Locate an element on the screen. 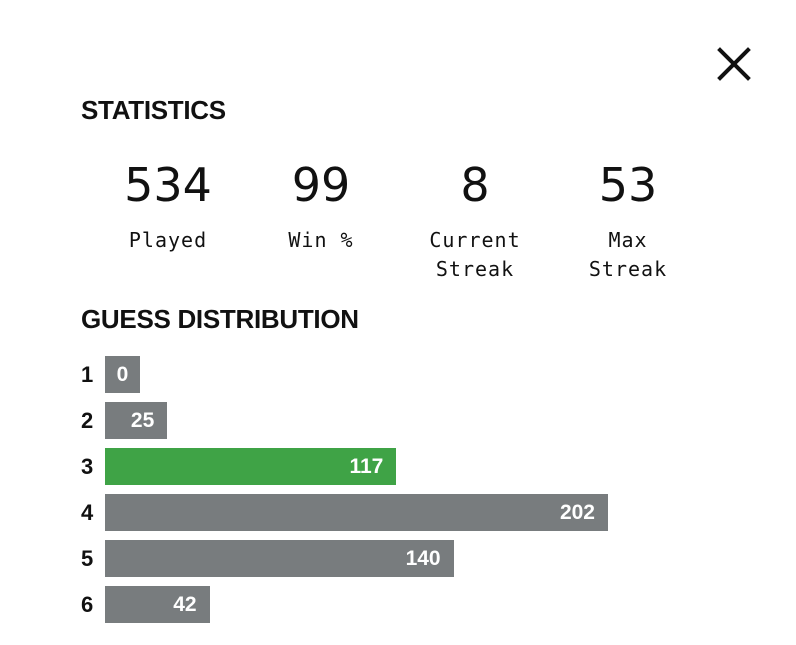 The height and width of the screenshot is (645, 796). stat-max-streak: 53 Max Streak is located at coordinates (628, 223).